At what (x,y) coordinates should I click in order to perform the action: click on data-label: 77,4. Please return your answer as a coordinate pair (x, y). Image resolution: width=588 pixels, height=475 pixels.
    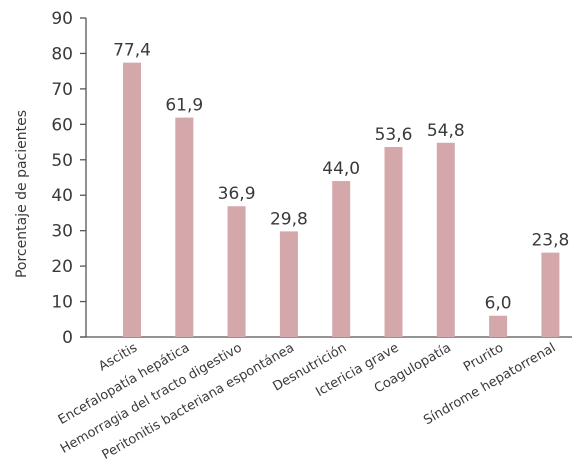
    Looking at the image, I should click on (132, 51).